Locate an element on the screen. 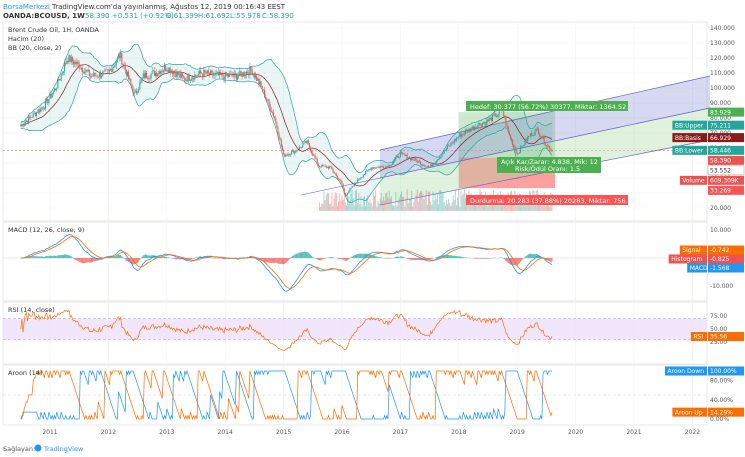 The height and width of the screenshot is (457, 745). macd-badge-0-value: -0.742 is located at coordinates (720, 250).